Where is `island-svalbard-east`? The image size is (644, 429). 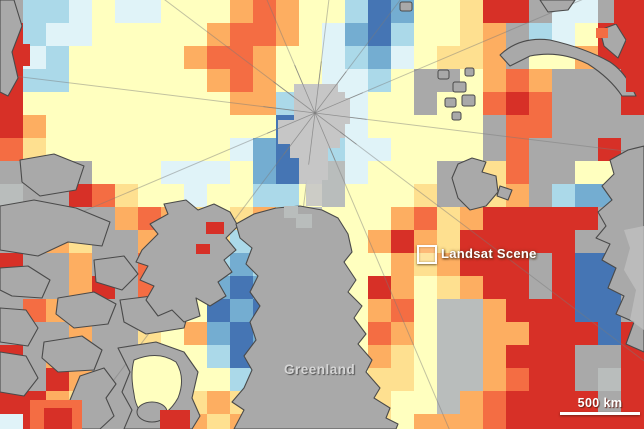
island-svalbard-east is located at coordinates (504, 193).